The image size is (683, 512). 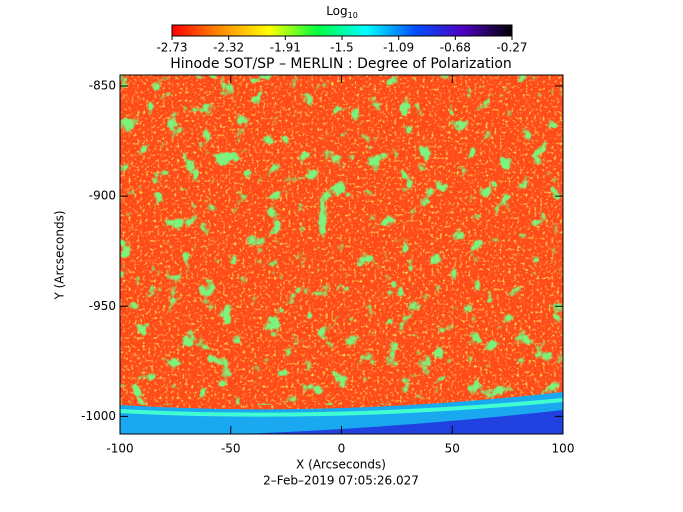 What do you see at coordinates (119, 449) in the screenshot?
I see `x-tick-label: -100` at bounding box center [119, 449].